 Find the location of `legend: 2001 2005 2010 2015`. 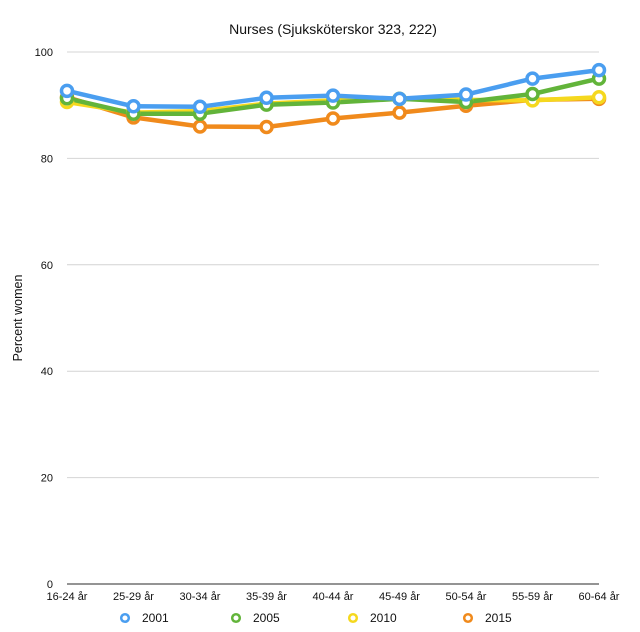

legend: 2001 2005 2010 2015 is located at coordinates (315, 618).